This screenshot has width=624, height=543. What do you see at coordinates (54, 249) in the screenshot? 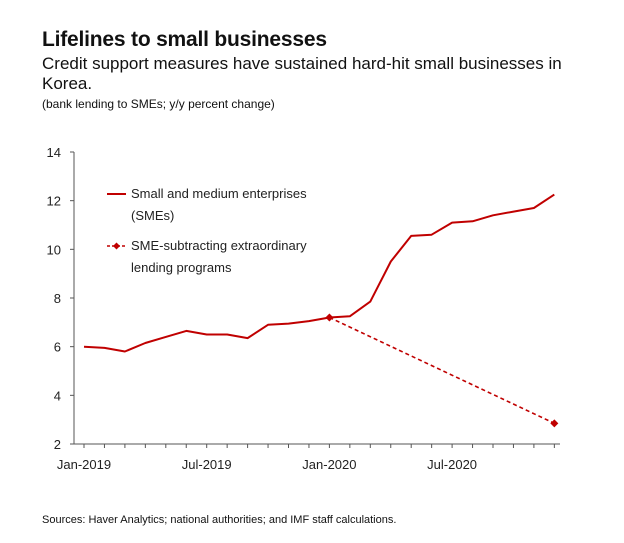
I see `y-tick-label: 10` at bounding box center [54, 249].